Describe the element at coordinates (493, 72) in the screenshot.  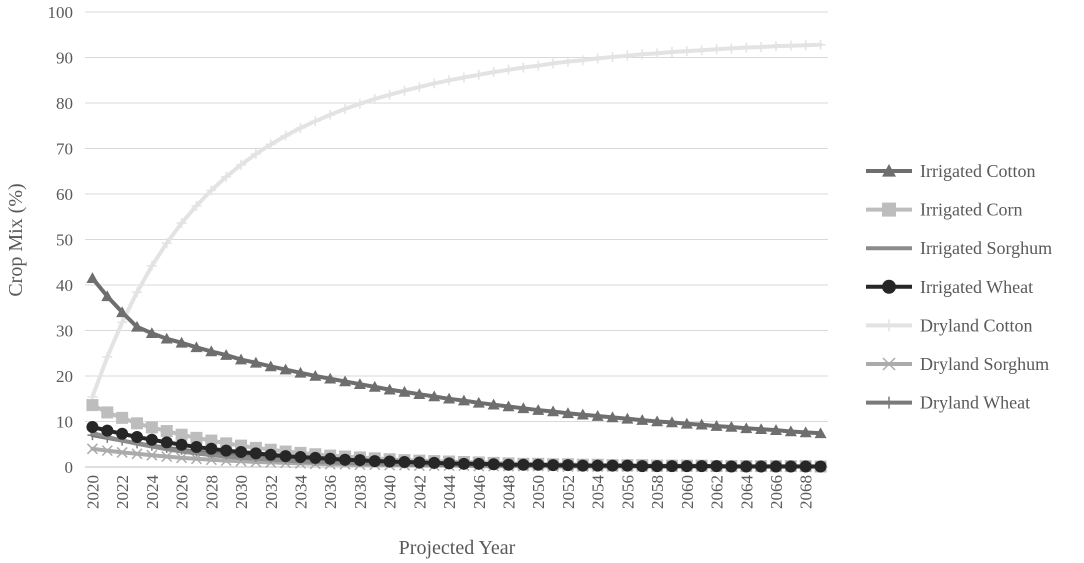
I see `dryland-cotton-point-2047` at that location.